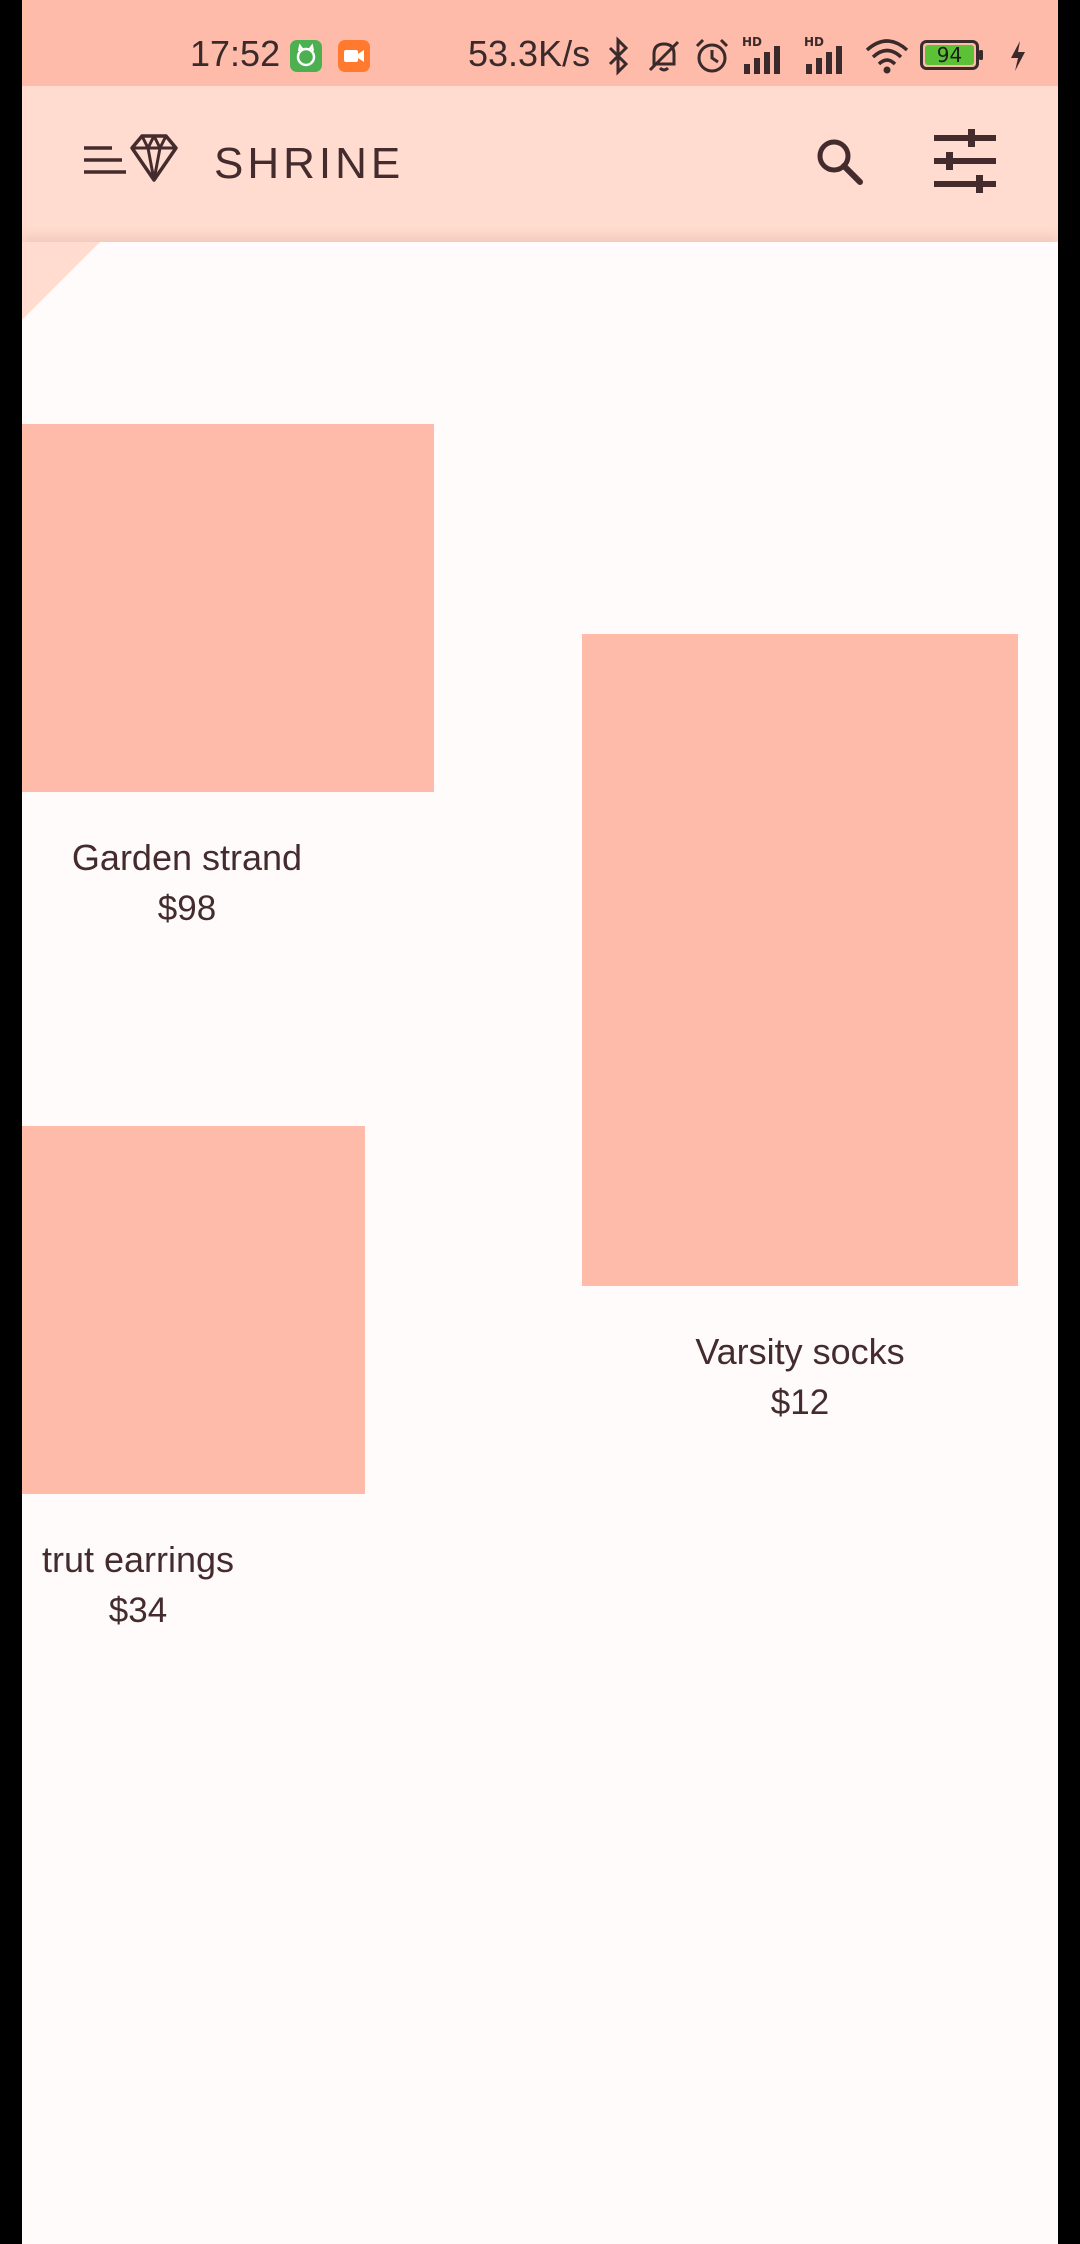  What do you see at coordinates (800, 1402) in the screenshot?
I see `product-price: $12` at bounding box center [800, 1402].